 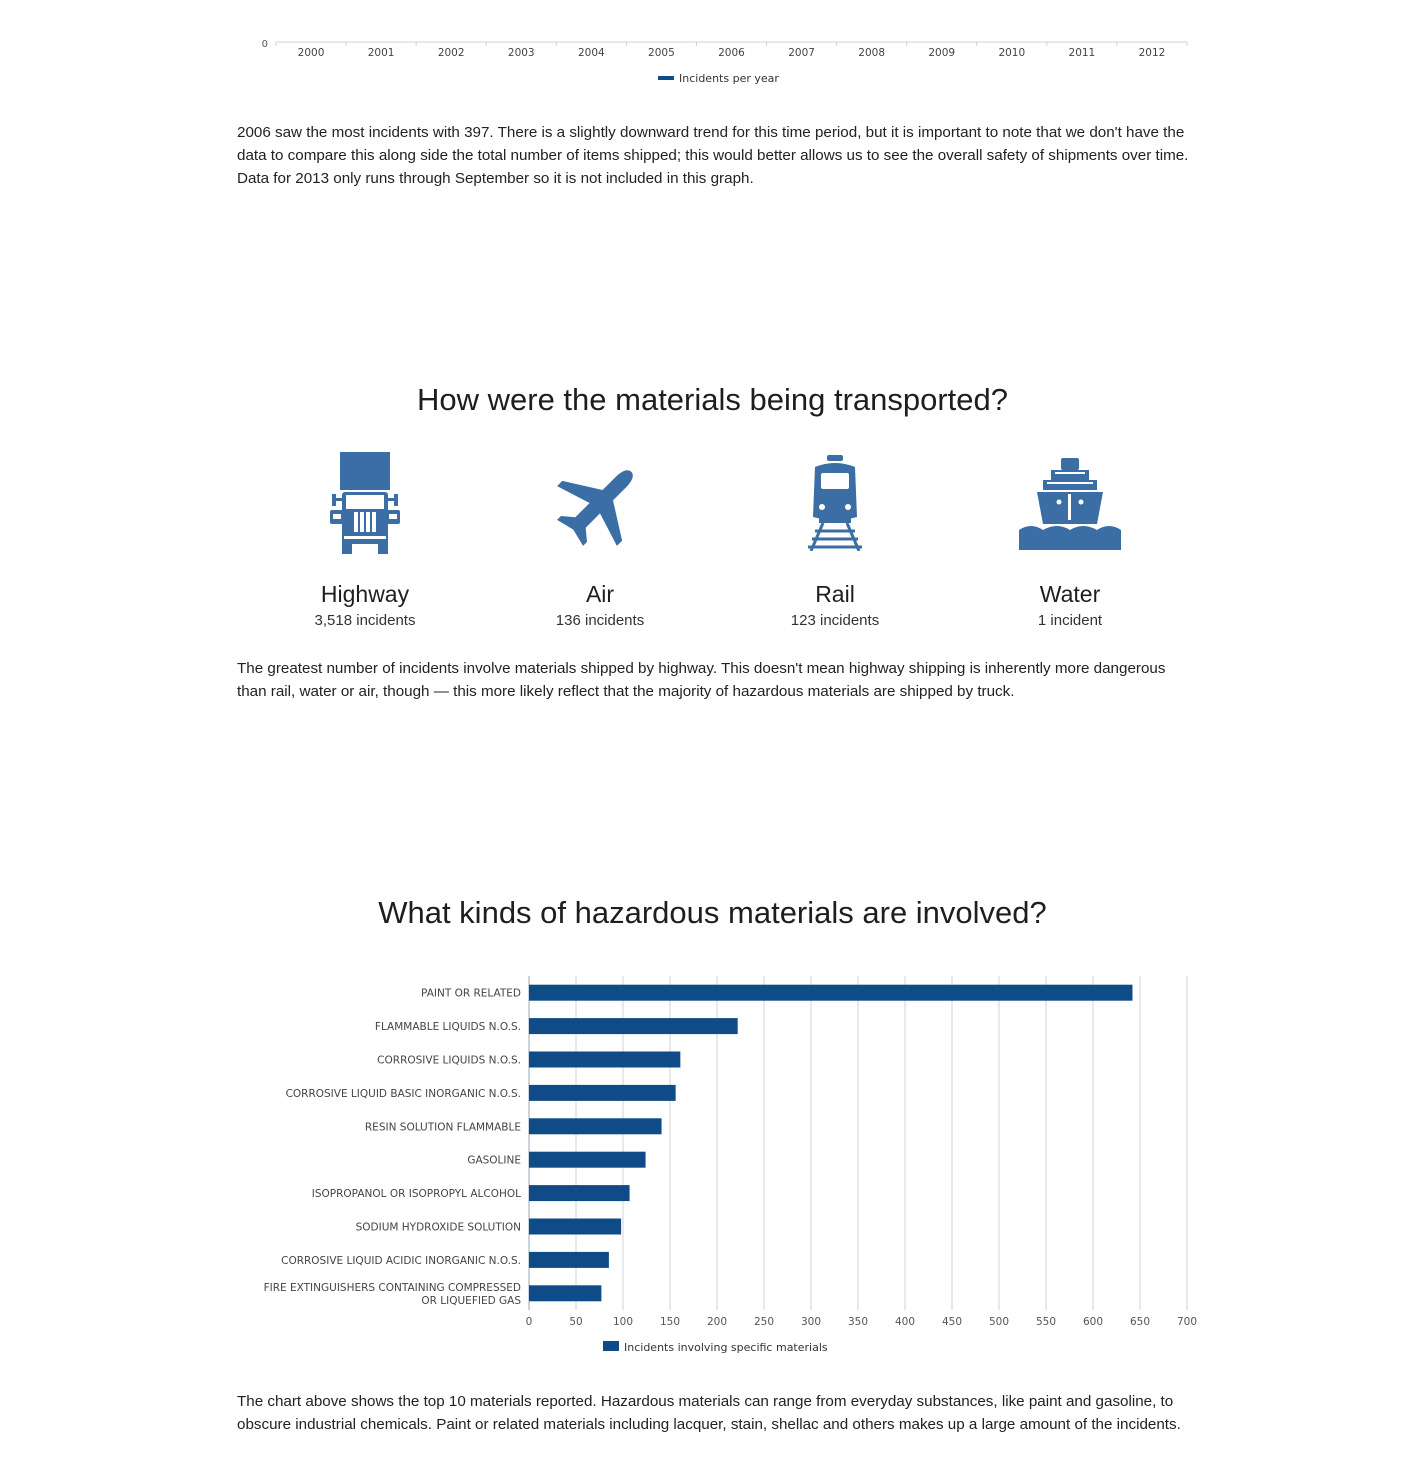 I want to click on x-tick-label: 2008, so click(x=871, y=53).